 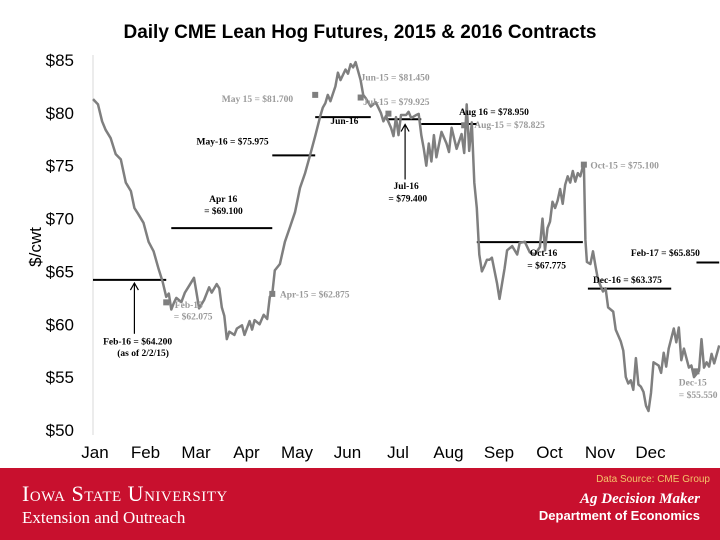 What do you see at coordinates (60, 324) in the screenshot?
I see `y-tick-label: $60` at bounding box center [60, 324].